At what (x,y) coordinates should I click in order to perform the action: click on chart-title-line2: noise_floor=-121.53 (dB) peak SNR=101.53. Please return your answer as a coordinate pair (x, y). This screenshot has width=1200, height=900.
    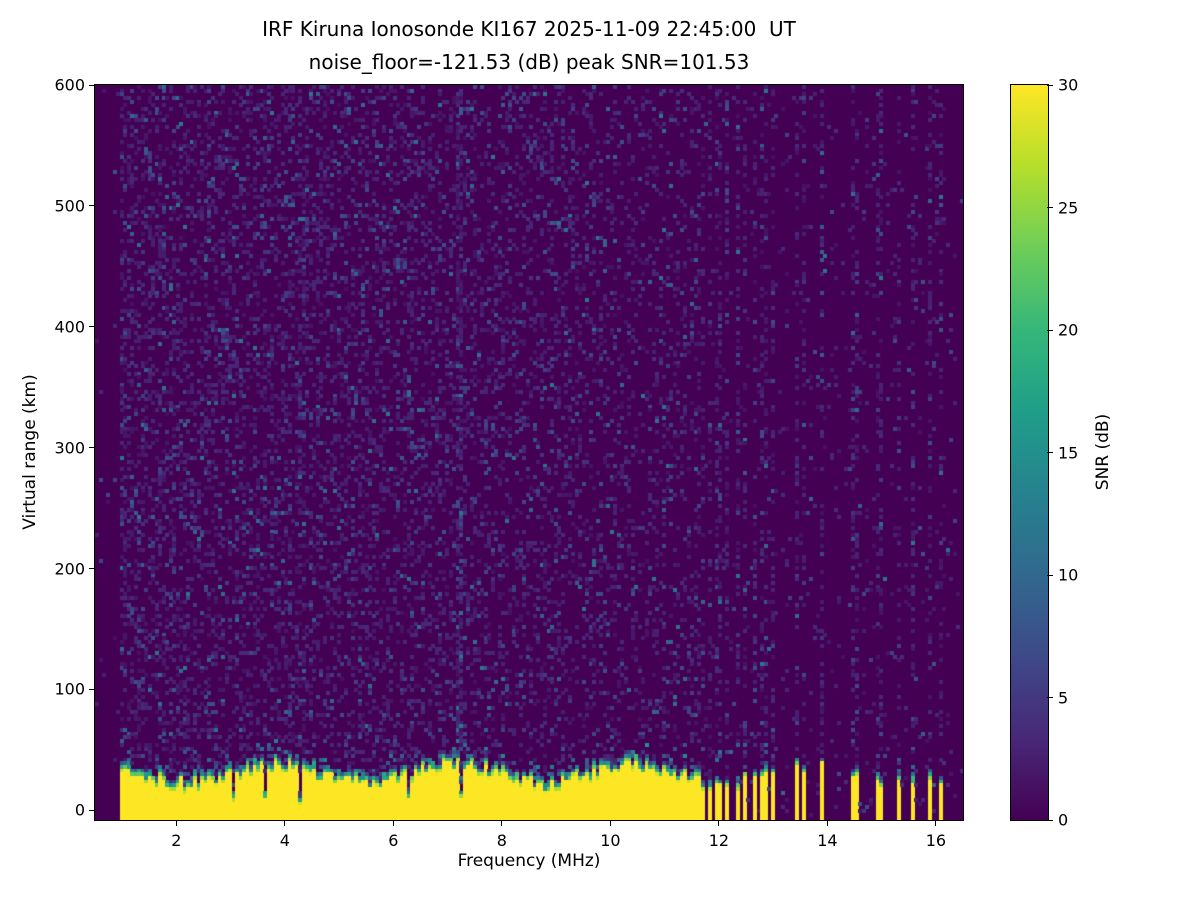
    Looking at the image, I should click on (529, 62).